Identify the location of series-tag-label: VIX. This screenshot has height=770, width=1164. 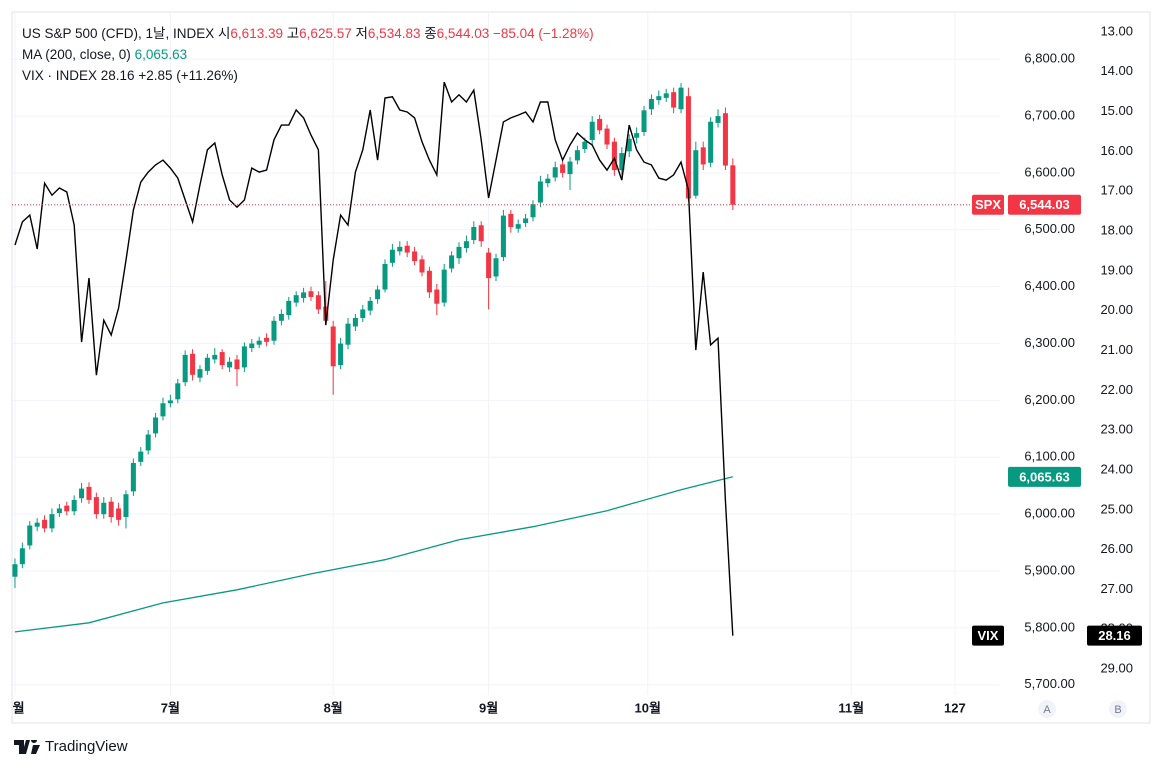
(988, 635).